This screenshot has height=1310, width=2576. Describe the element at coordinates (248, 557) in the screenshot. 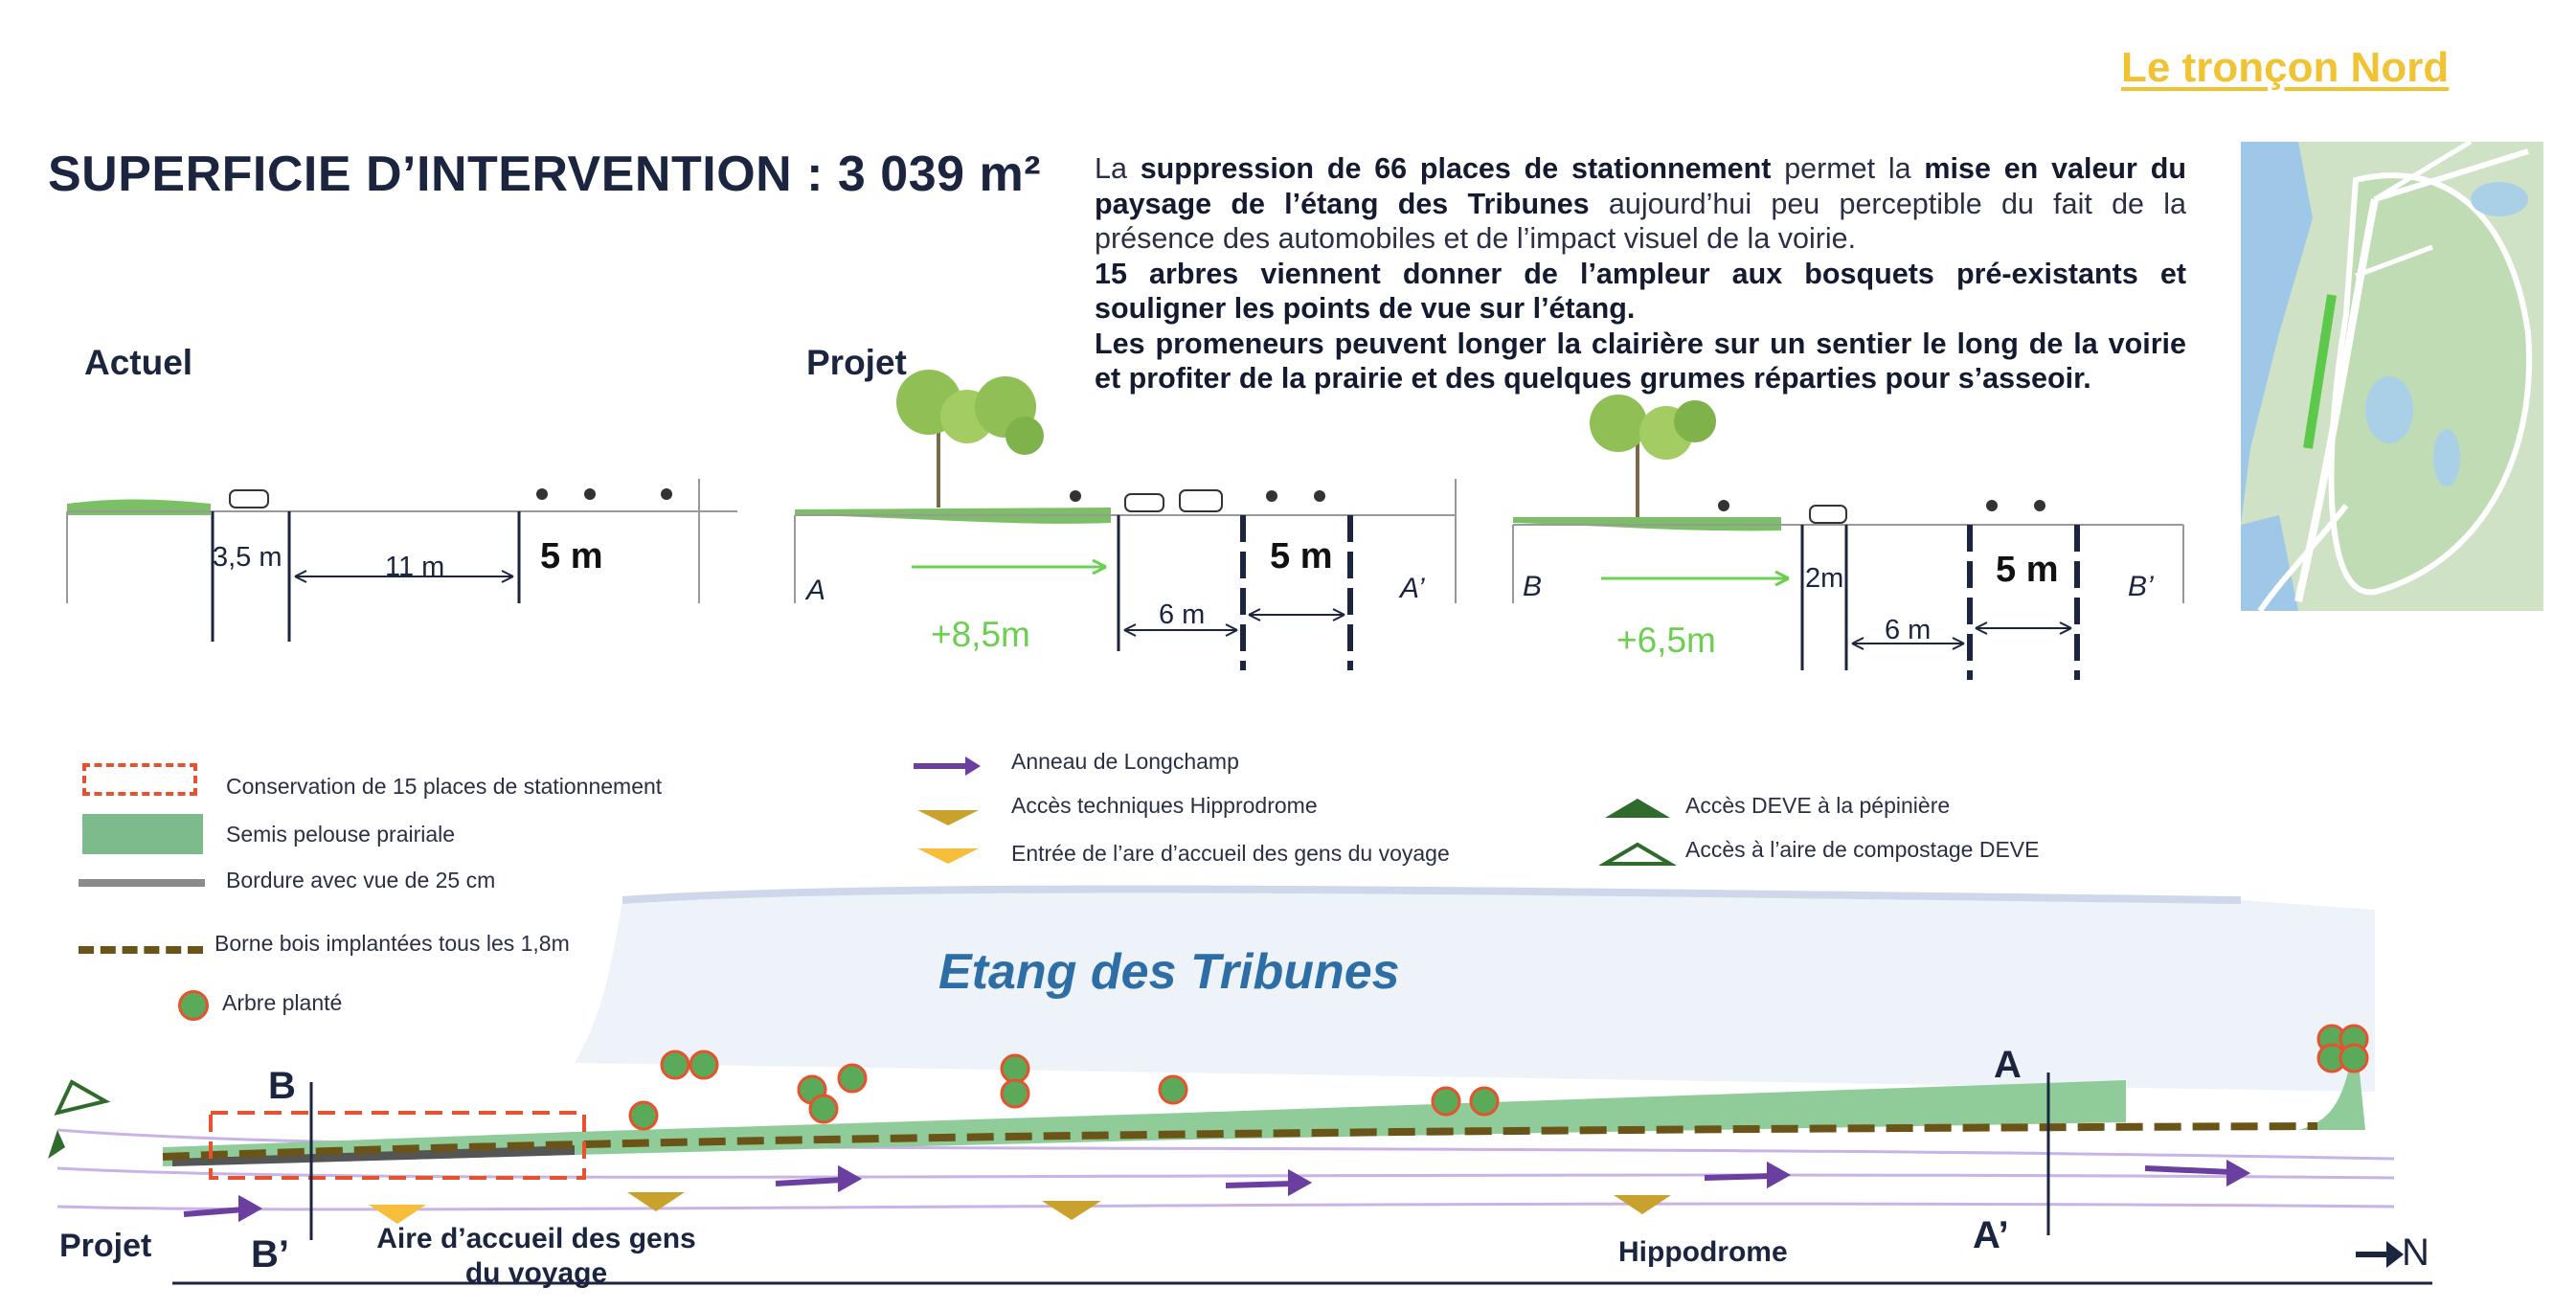

I see `dim-actuel-parking: 3,5 m` at that location.